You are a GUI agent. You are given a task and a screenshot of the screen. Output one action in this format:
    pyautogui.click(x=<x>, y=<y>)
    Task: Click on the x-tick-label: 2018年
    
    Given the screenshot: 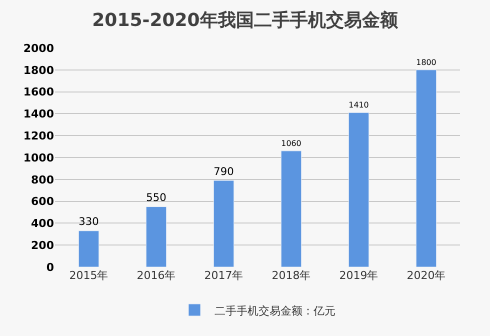 What is the action you would take?
    pyautogui.click(x=291, y=275)
    